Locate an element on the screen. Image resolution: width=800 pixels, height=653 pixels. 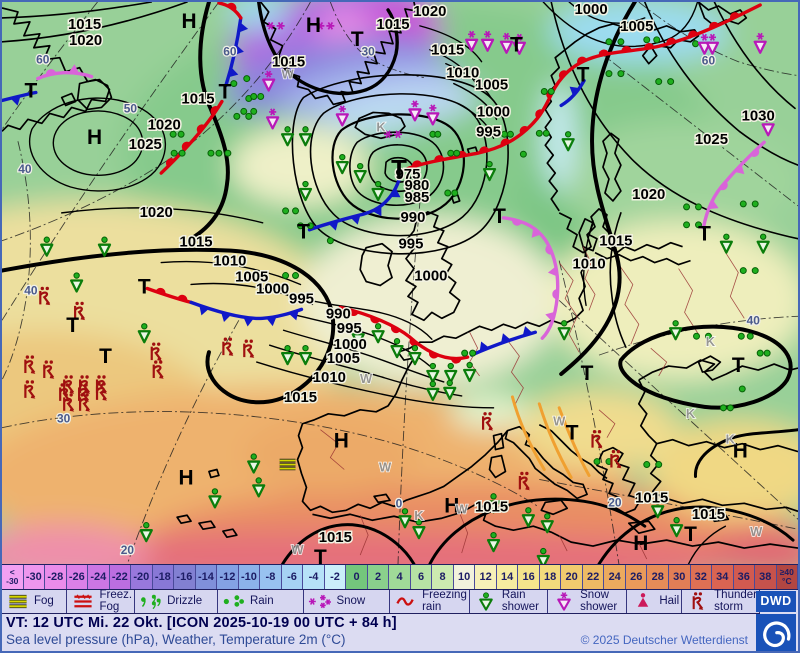
trough-front is located at coordinates (528, 433).